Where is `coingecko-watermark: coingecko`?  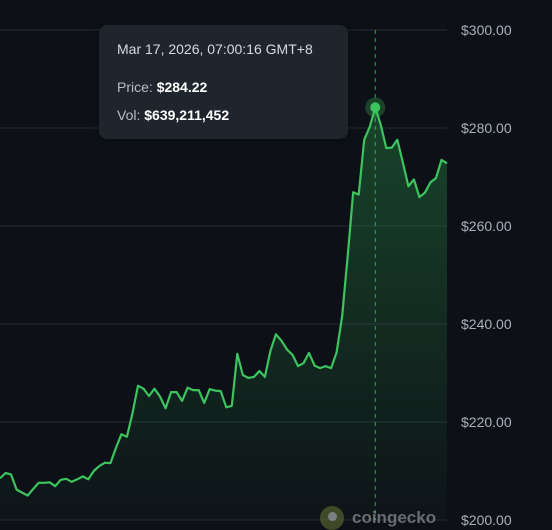
coingecko-watermark: coingecko is located at coordinates (378, 518).